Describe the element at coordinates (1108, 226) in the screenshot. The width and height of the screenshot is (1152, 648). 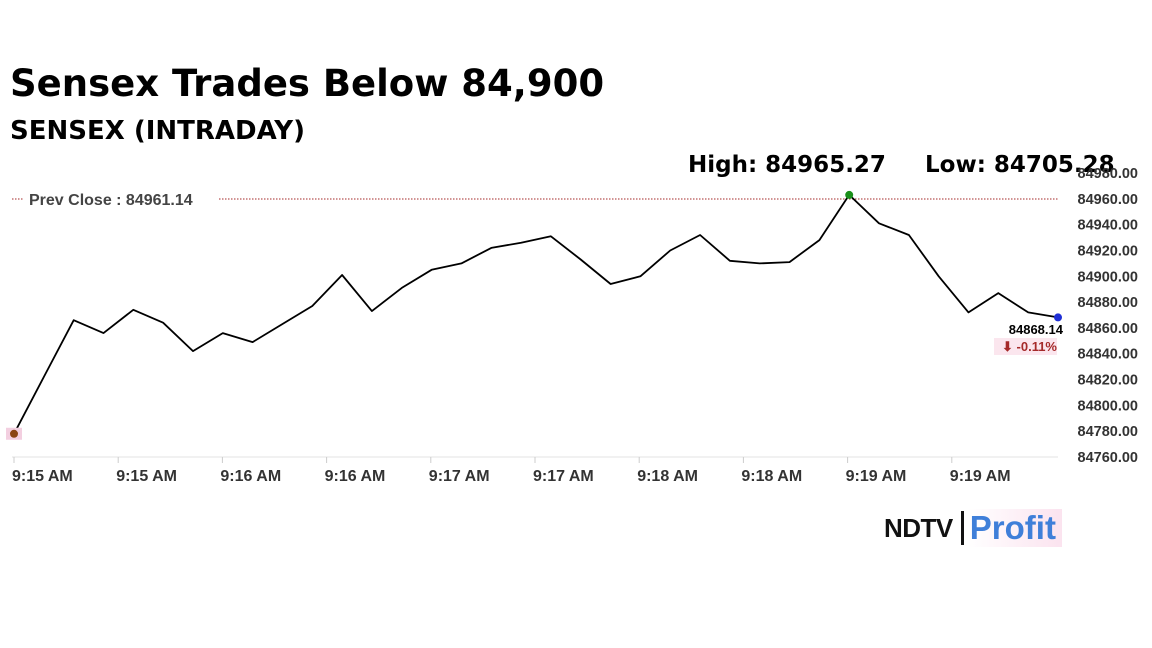
I see `y-tick-label: 84940.00` at that location.